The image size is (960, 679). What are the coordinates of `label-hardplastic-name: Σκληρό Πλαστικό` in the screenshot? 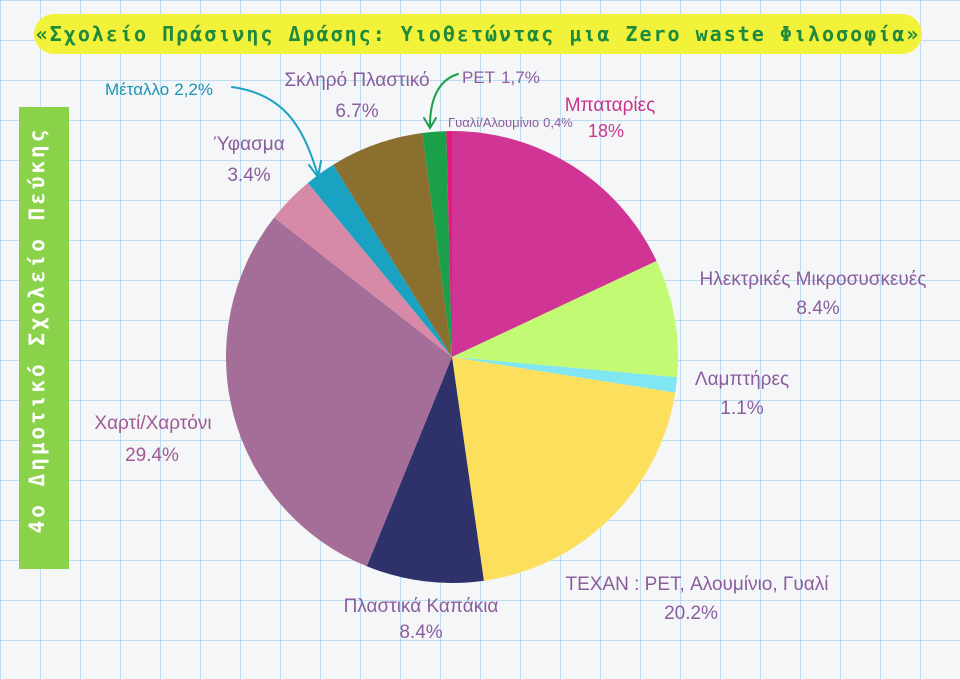 It's located at (356, 80).